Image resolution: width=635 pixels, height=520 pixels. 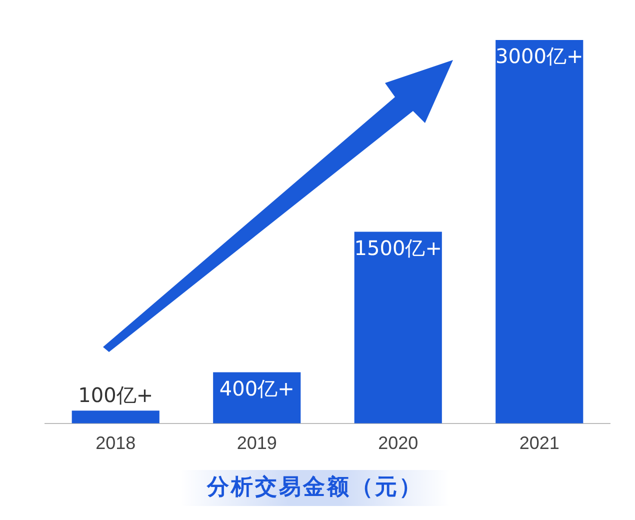 What do you see at coordinates (256, 388) in the screenshot?
I see `data-label: 400亿+` at bounding box center [256, 388].